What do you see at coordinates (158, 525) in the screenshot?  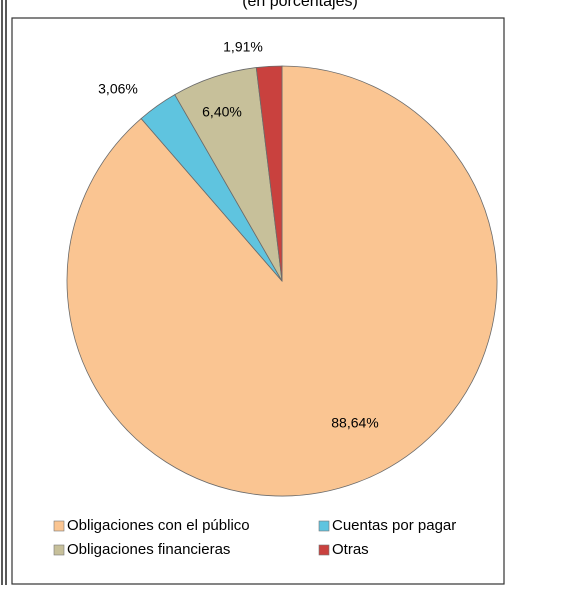 I see `legend-label: Obligaciones con el público` at bounding box center [158, 525].